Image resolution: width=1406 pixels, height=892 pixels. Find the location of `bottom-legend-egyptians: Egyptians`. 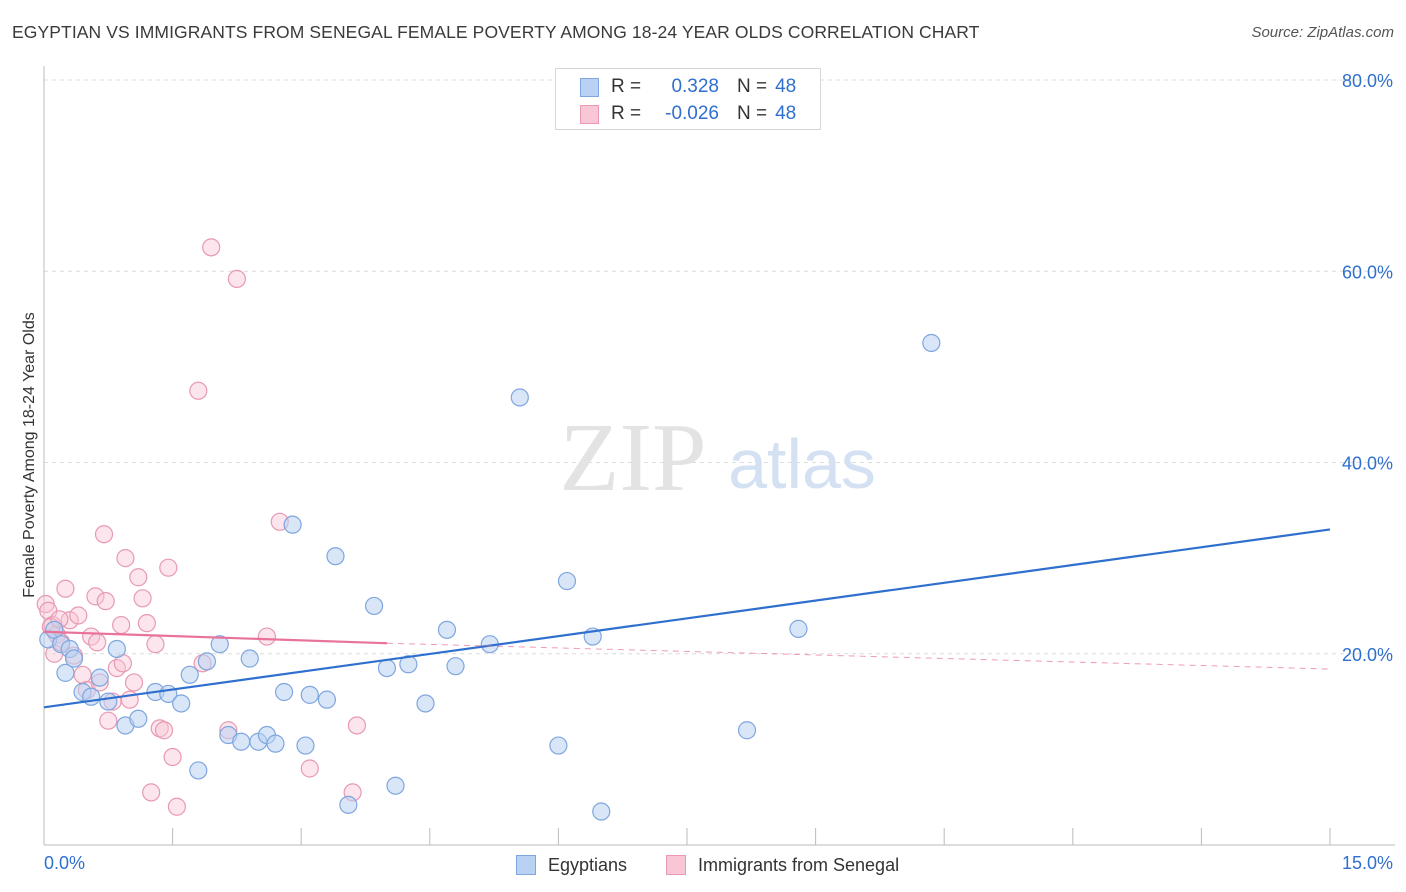

bottom-legend-egyptians: Egyptians is located at coordinates (571, 865).